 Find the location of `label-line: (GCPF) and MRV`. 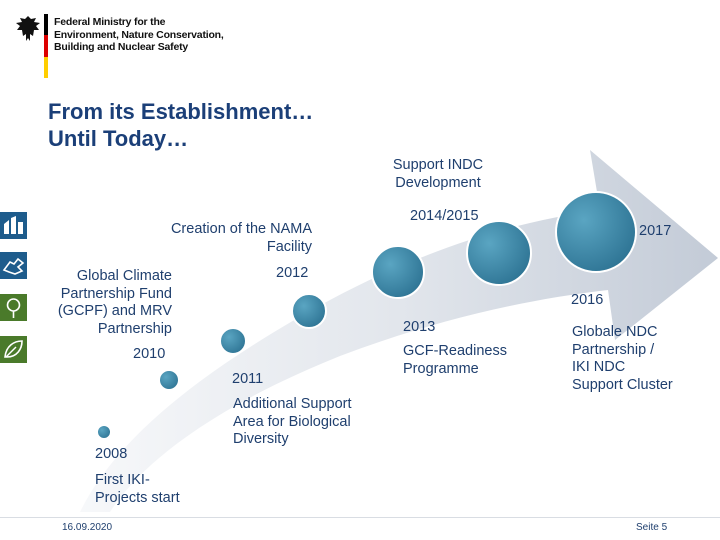

label-line: (GCPF) and MRV is located at coordinates (114, 311).